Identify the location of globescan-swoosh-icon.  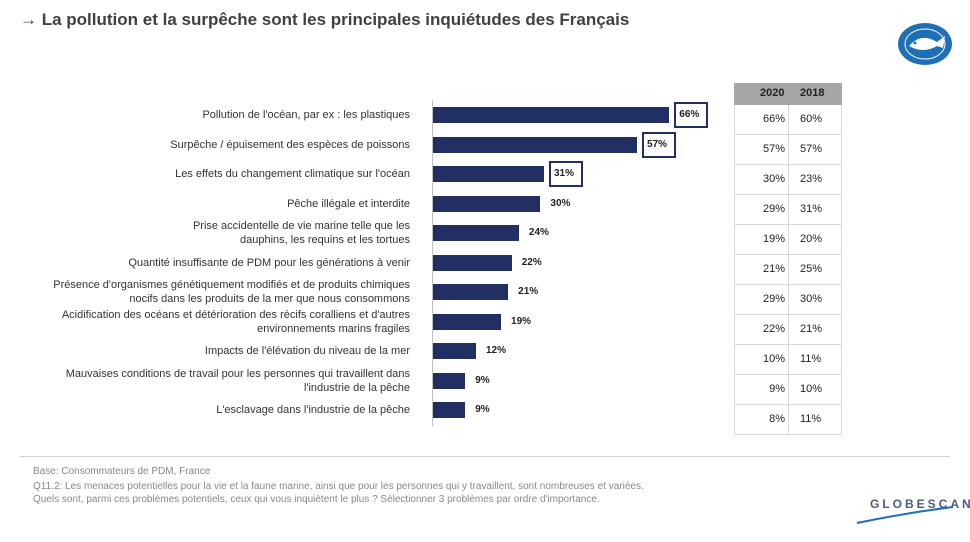
(905, 515).